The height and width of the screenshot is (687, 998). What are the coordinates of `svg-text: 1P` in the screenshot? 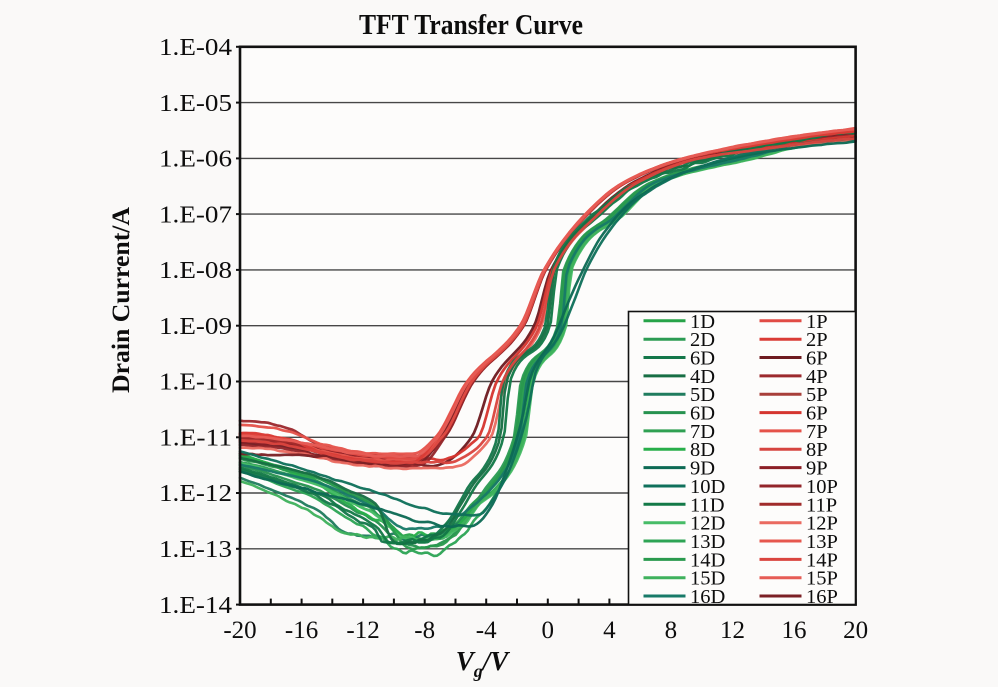 It's located at (817, 322).